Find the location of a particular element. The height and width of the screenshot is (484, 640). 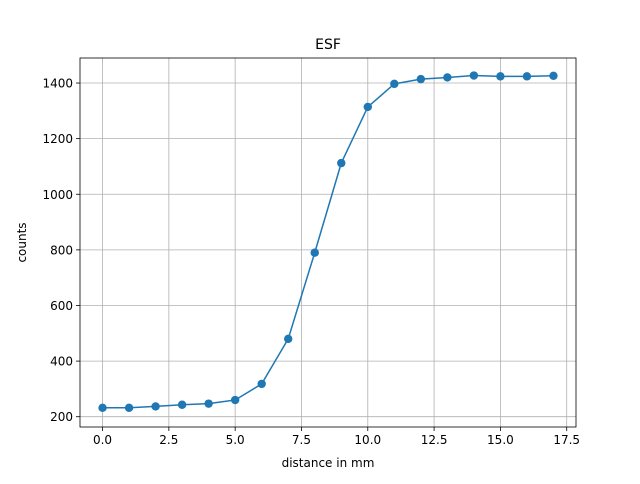

y-tick-label: 200 is located at coordinates (61, 417).